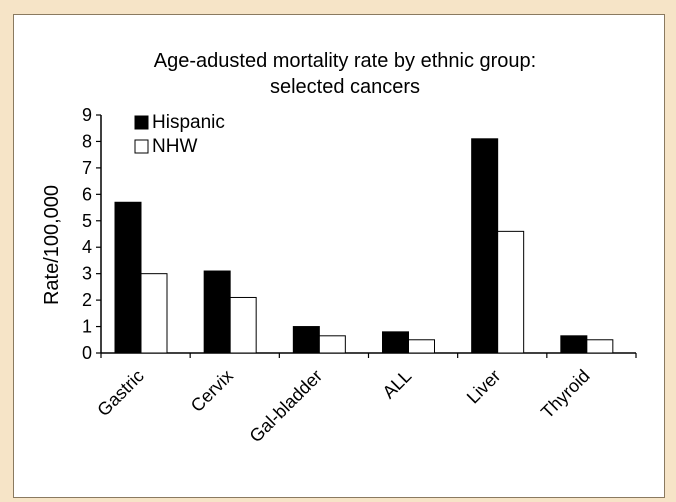 The image size is (676, 502). I want to click on x-tick-label: Liver, so click(484, 387).